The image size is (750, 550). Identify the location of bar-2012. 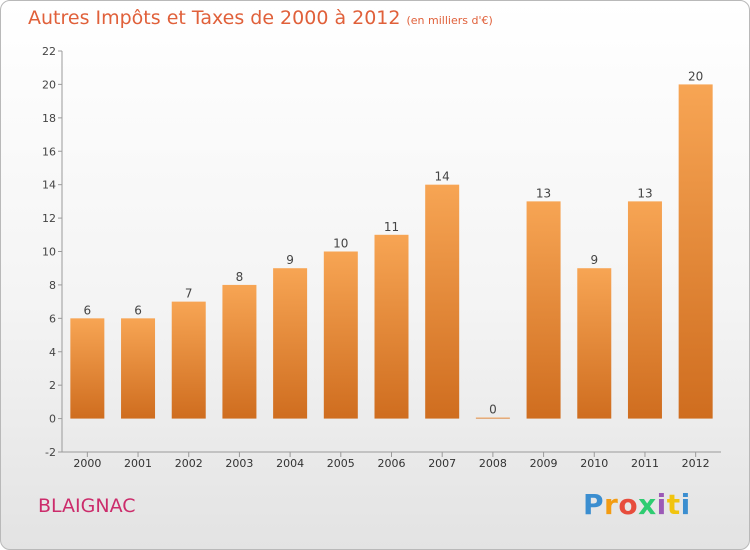
(695, 251).